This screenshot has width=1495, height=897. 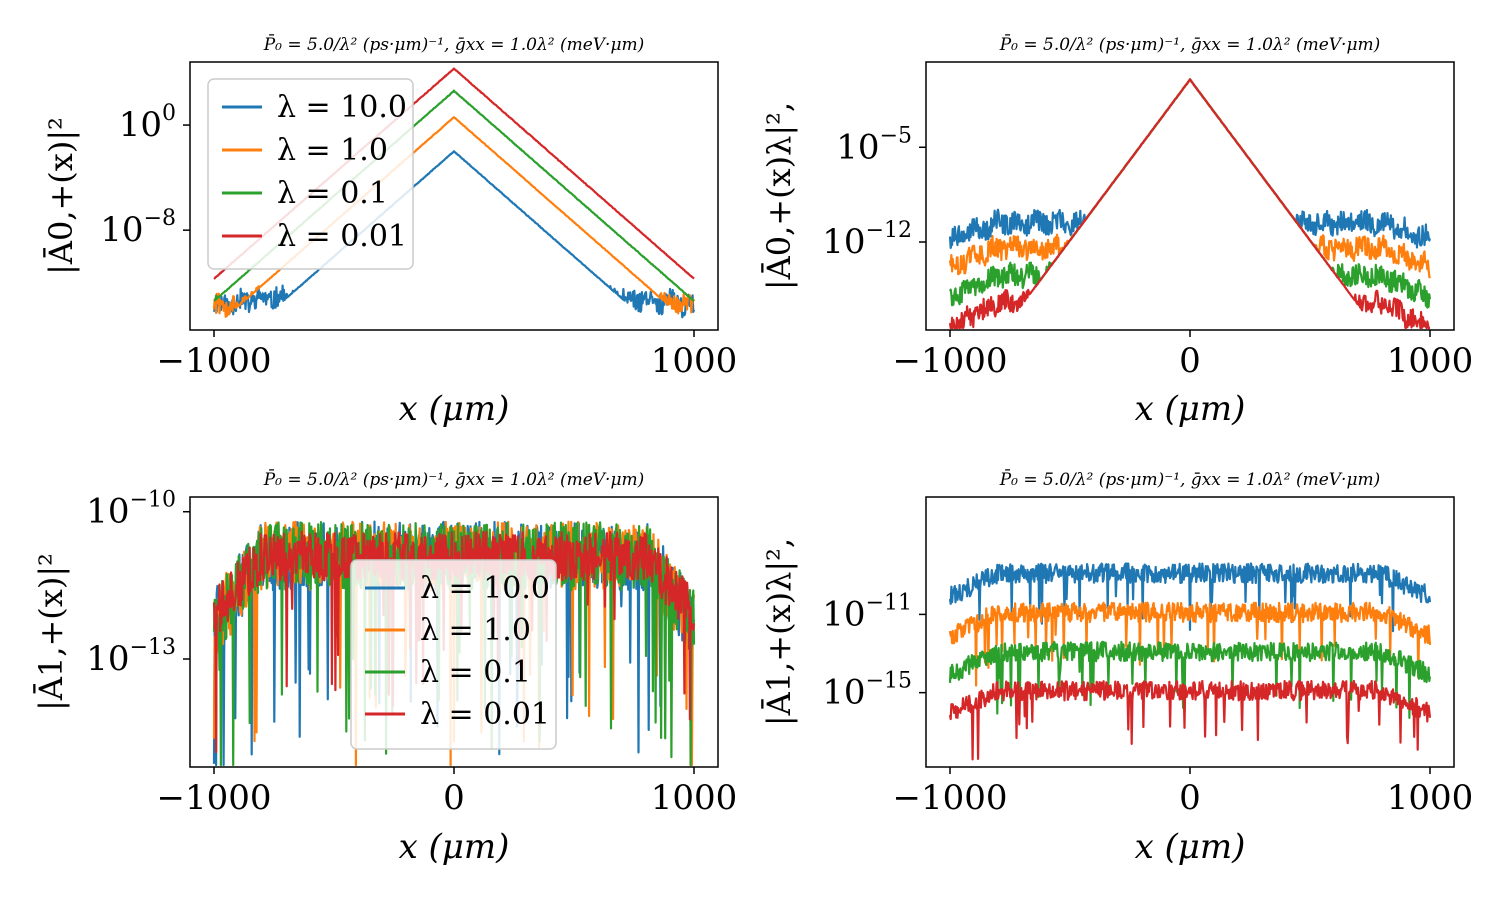 I want to click on panel1-xticks: −1000 0 1000, so click(x=1182, y=355).